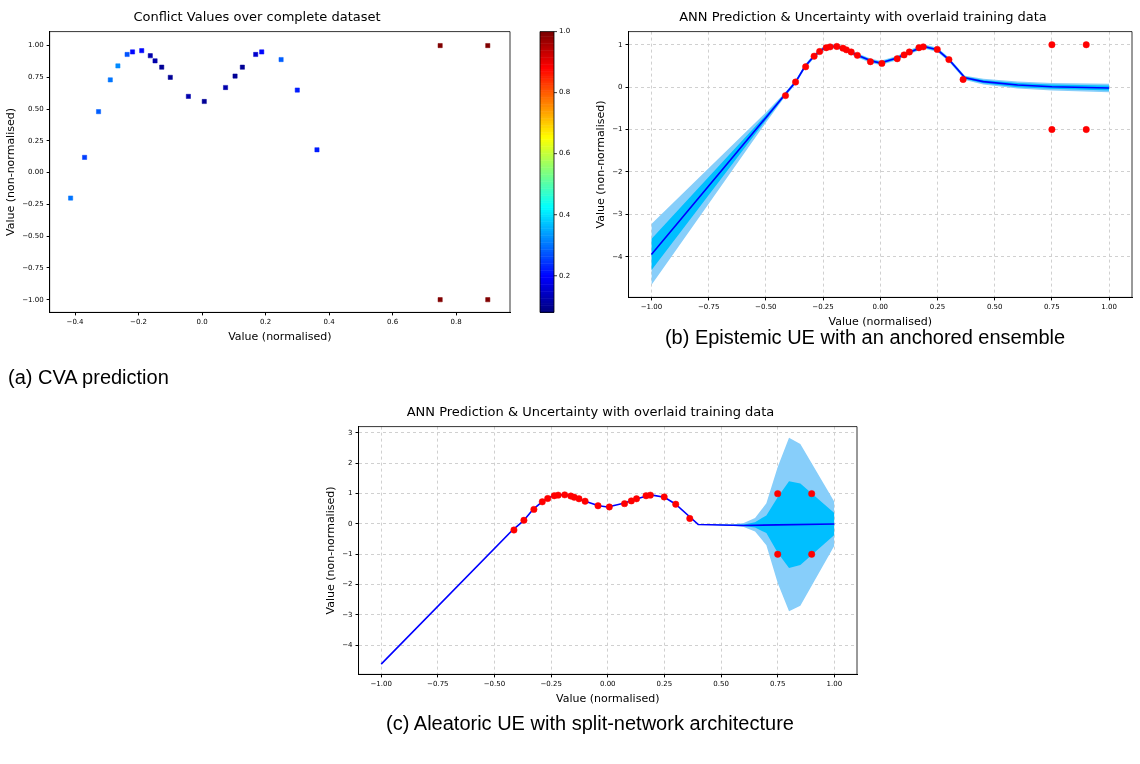  I want to click on chart-title: Conflict Values over complete dataset, so click(257, 17).